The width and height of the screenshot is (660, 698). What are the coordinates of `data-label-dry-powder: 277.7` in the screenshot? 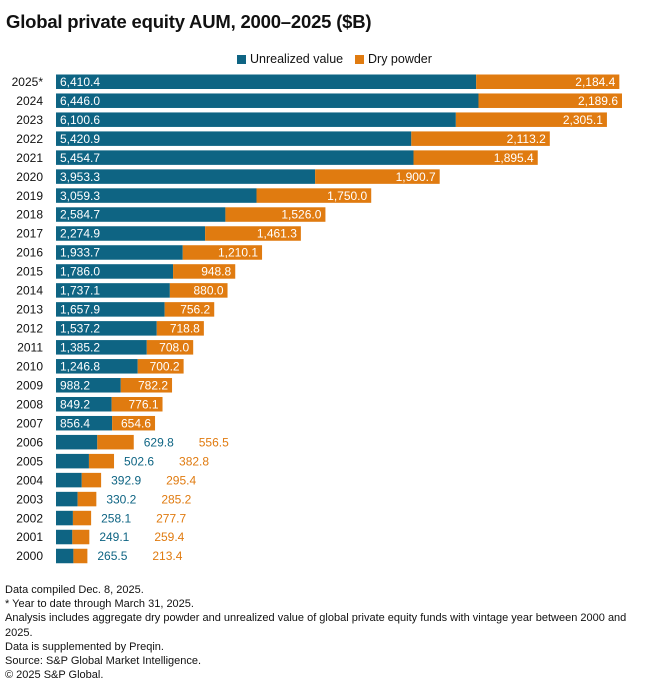 It's located at (171, 518).